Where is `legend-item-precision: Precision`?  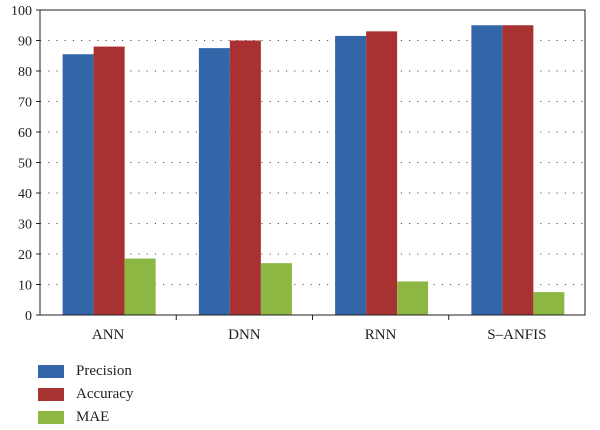 legend-item-precision: Precision is located at coordinates (85, 371).